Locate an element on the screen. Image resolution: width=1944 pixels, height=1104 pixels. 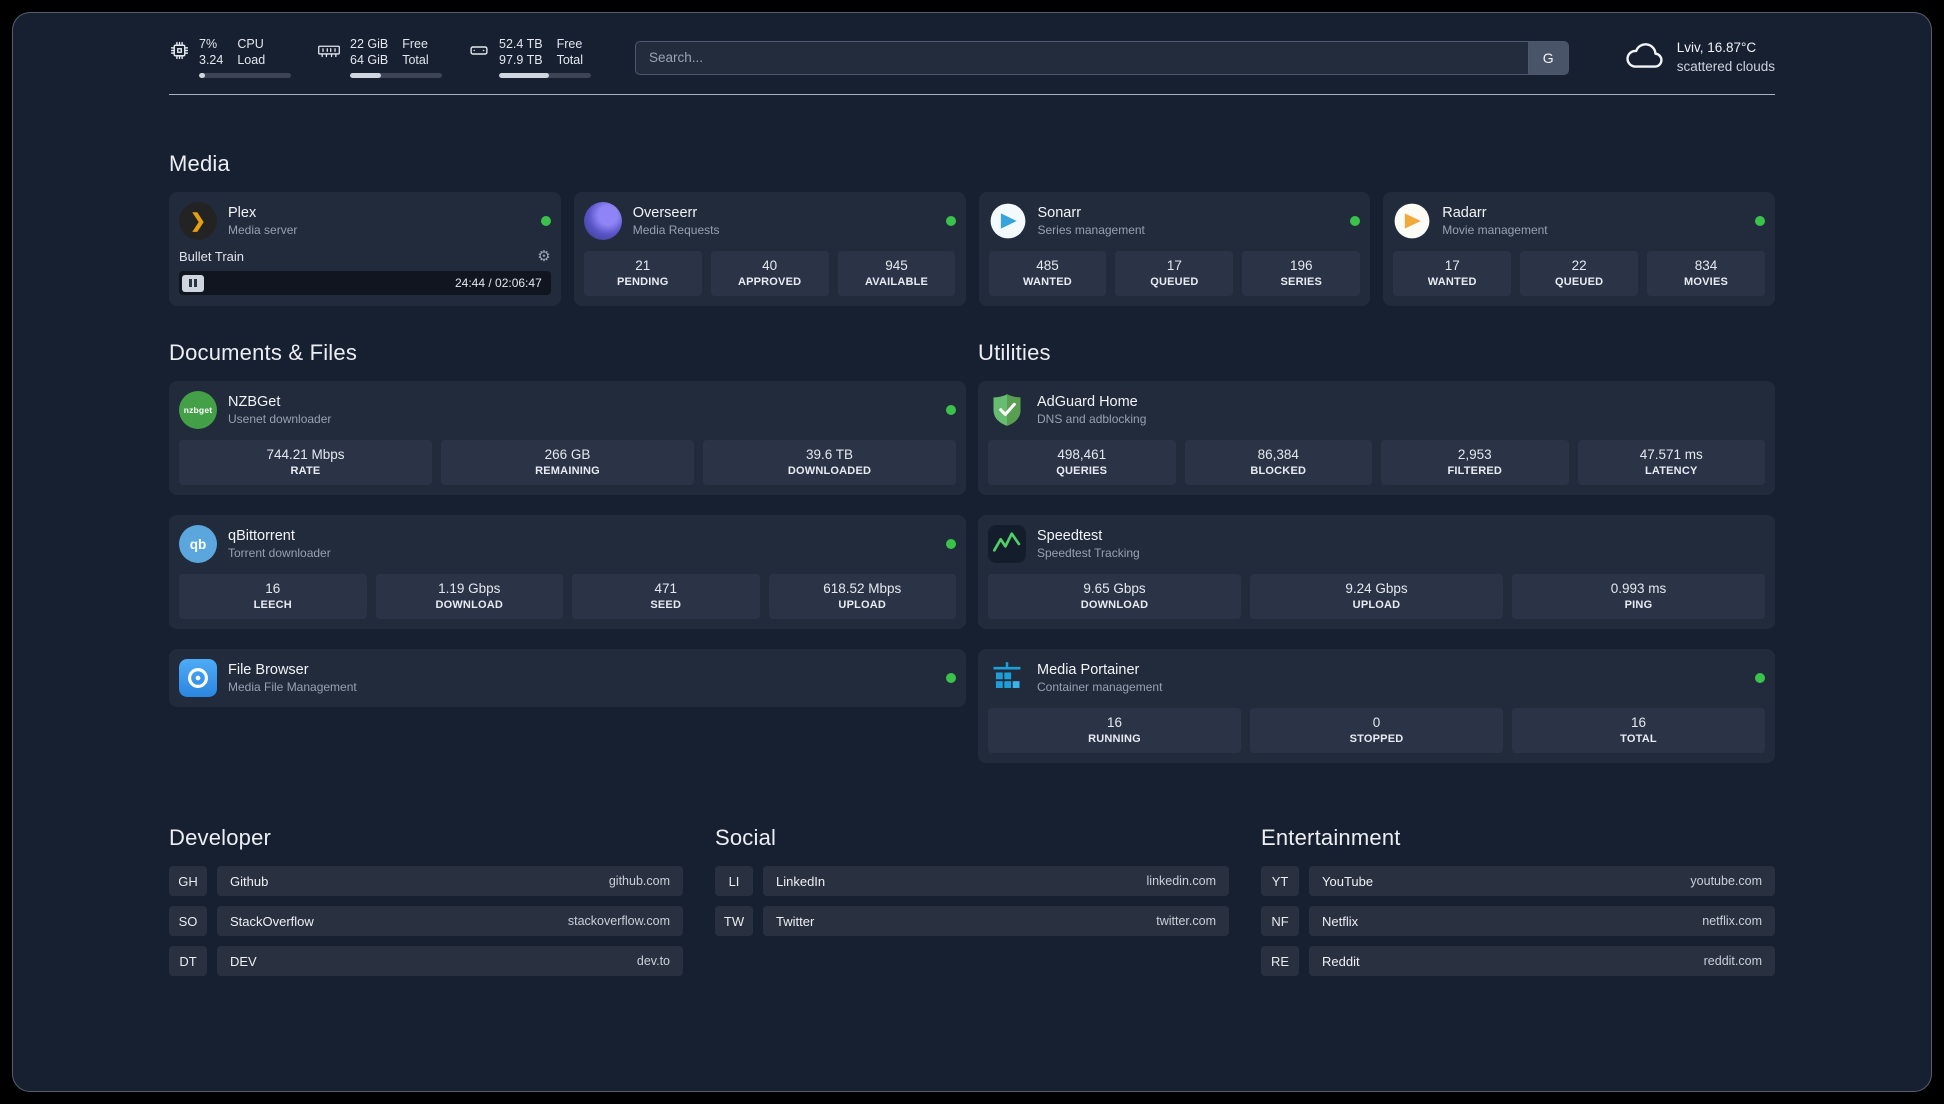
app-name: Speedtest is located at coordinates (1070, 536).